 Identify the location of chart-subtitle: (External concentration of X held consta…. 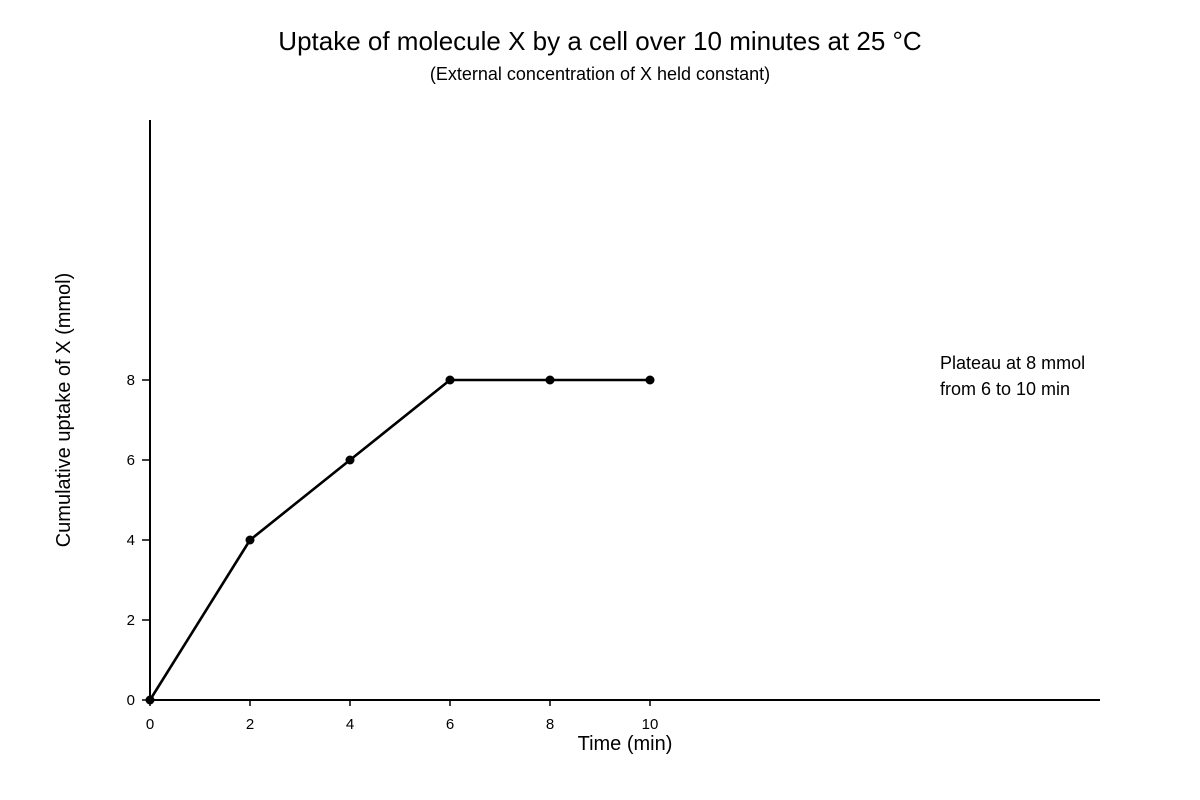
(600, 74).